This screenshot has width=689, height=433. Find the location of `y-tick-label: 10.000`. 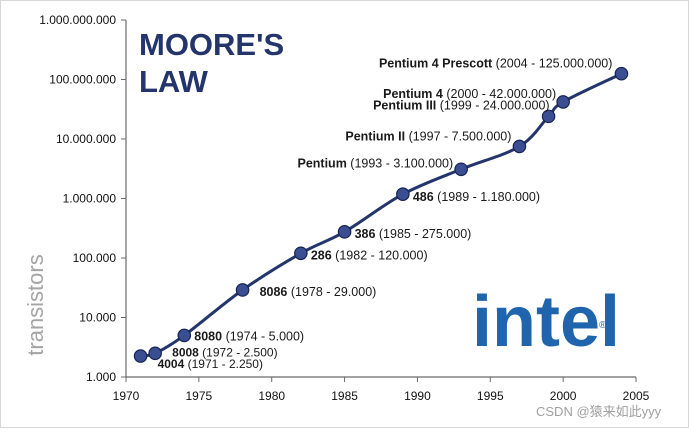

y-tick-label: 10.000 is located at coordinates (97, 318).